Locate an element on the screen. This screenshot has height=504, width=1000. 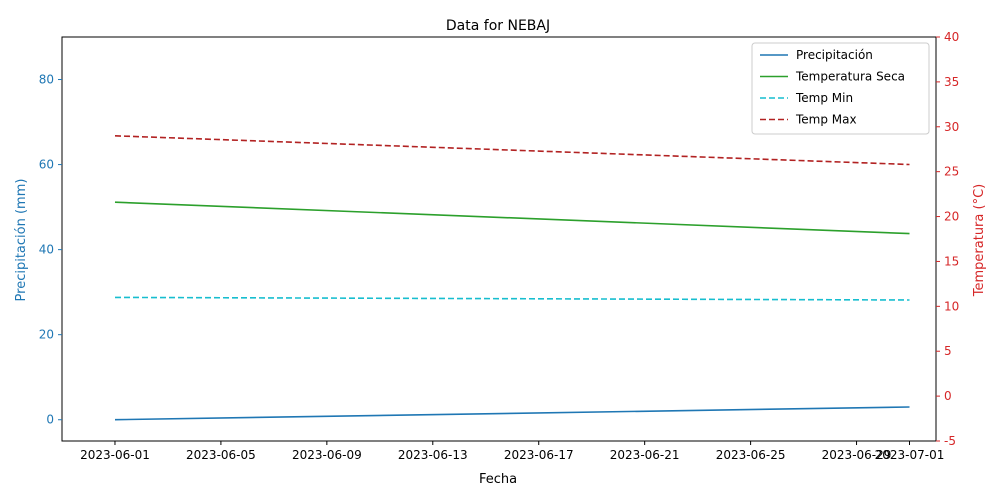
left-y-tick-label: 0 is located at coordinates (50, 420).